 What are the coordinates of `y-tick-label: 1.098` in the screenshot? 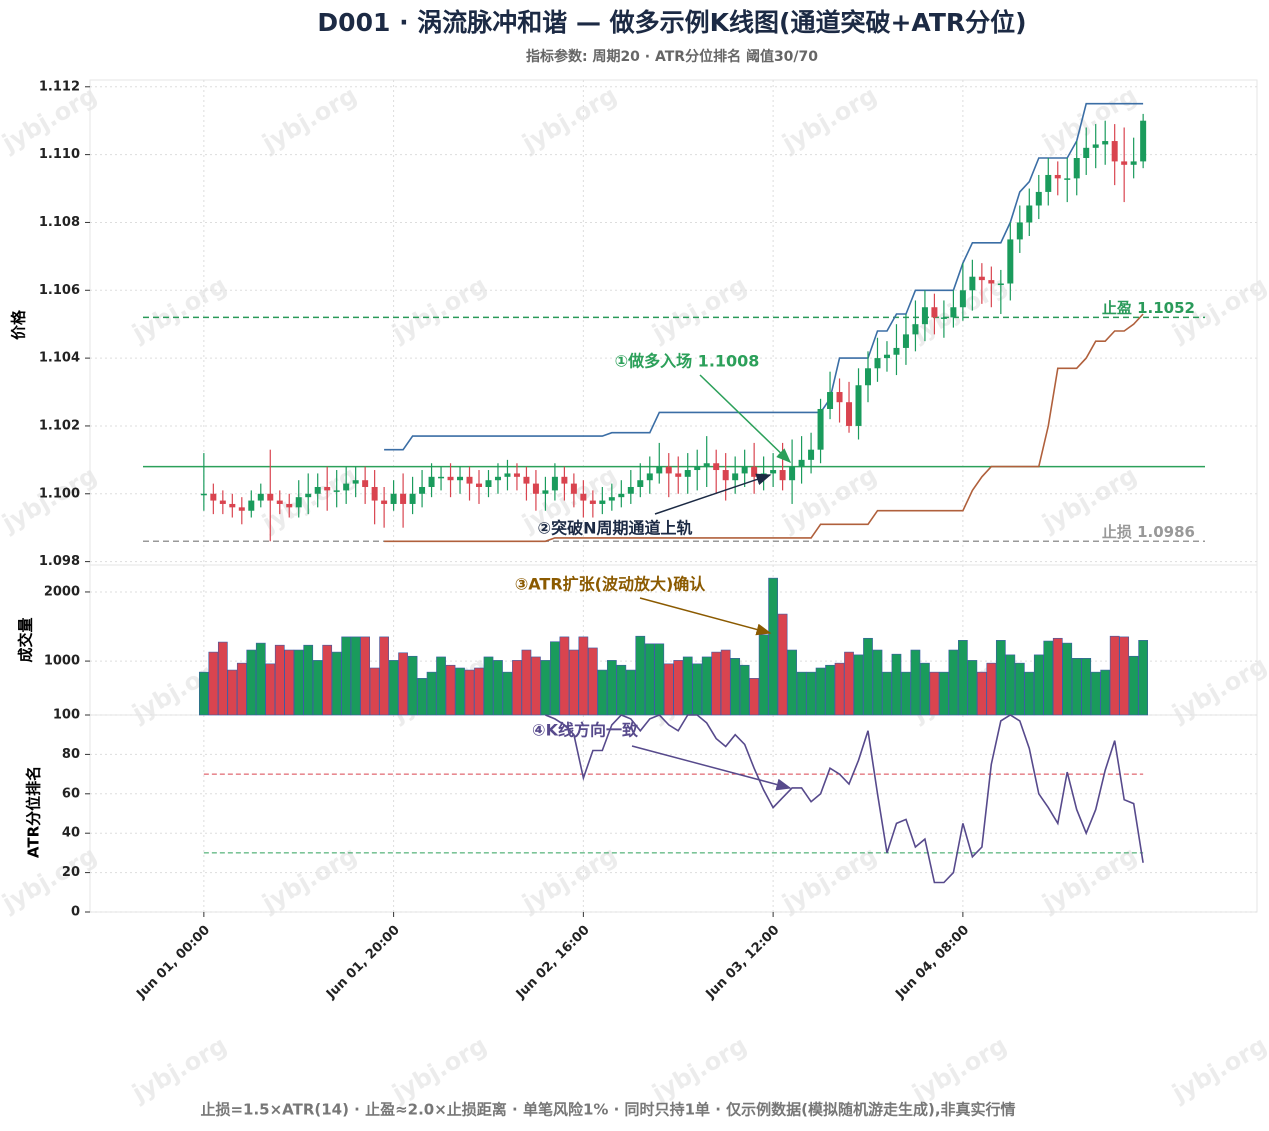 It's located at (59, 561).